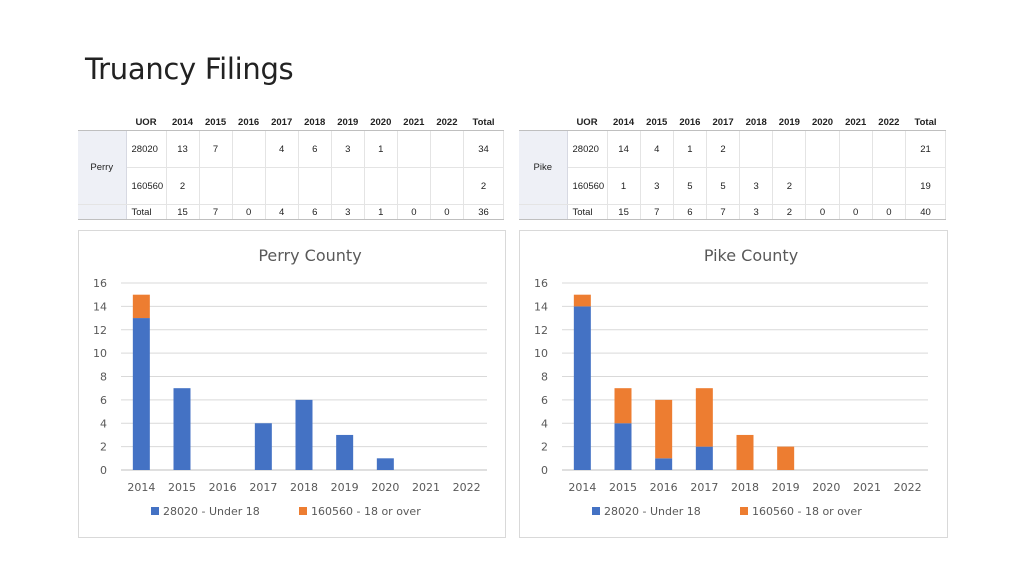  I want to click on table-cell: 40, so click(925, 212).